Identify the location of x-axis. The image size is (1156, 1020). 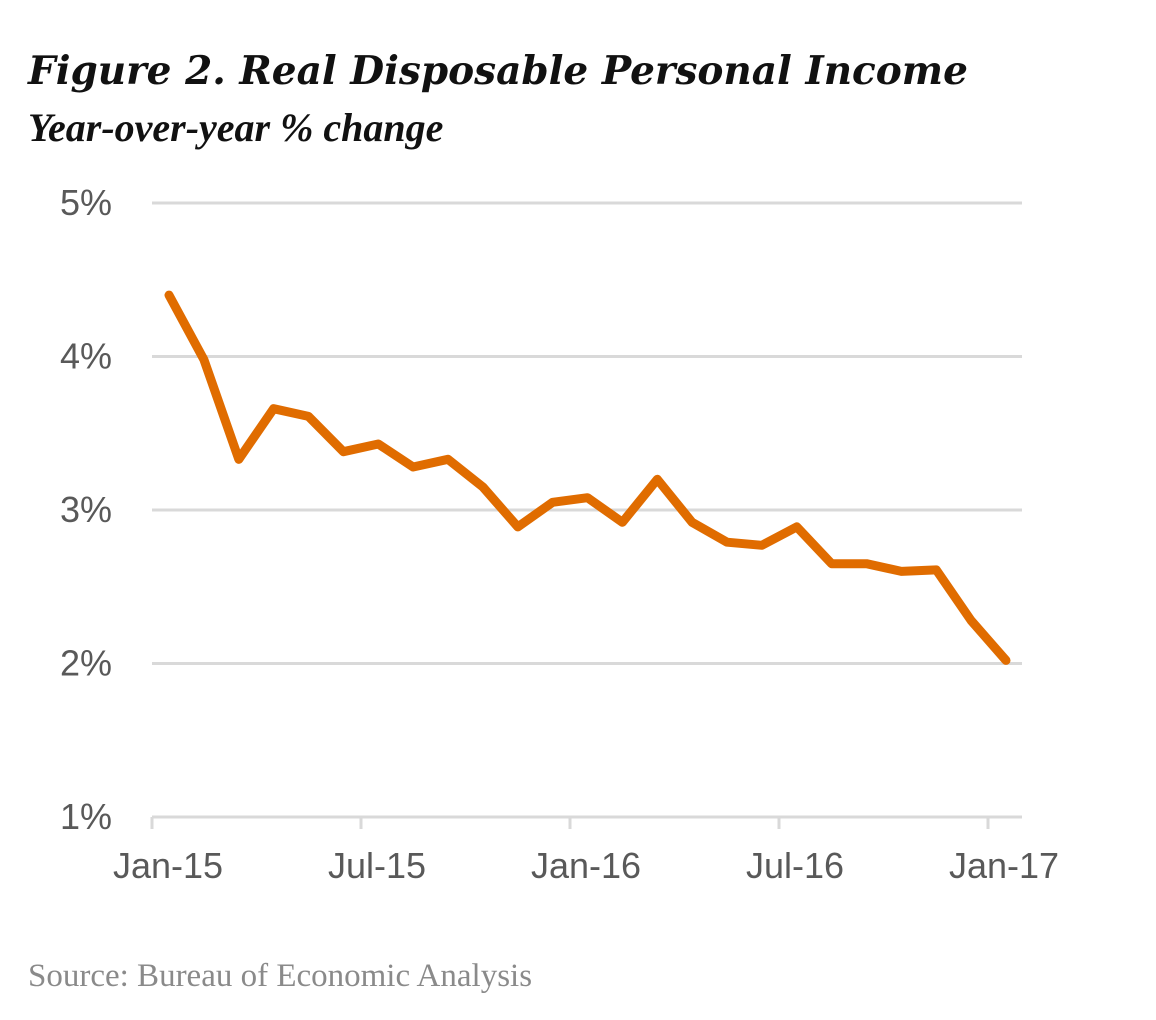
(586, 822).